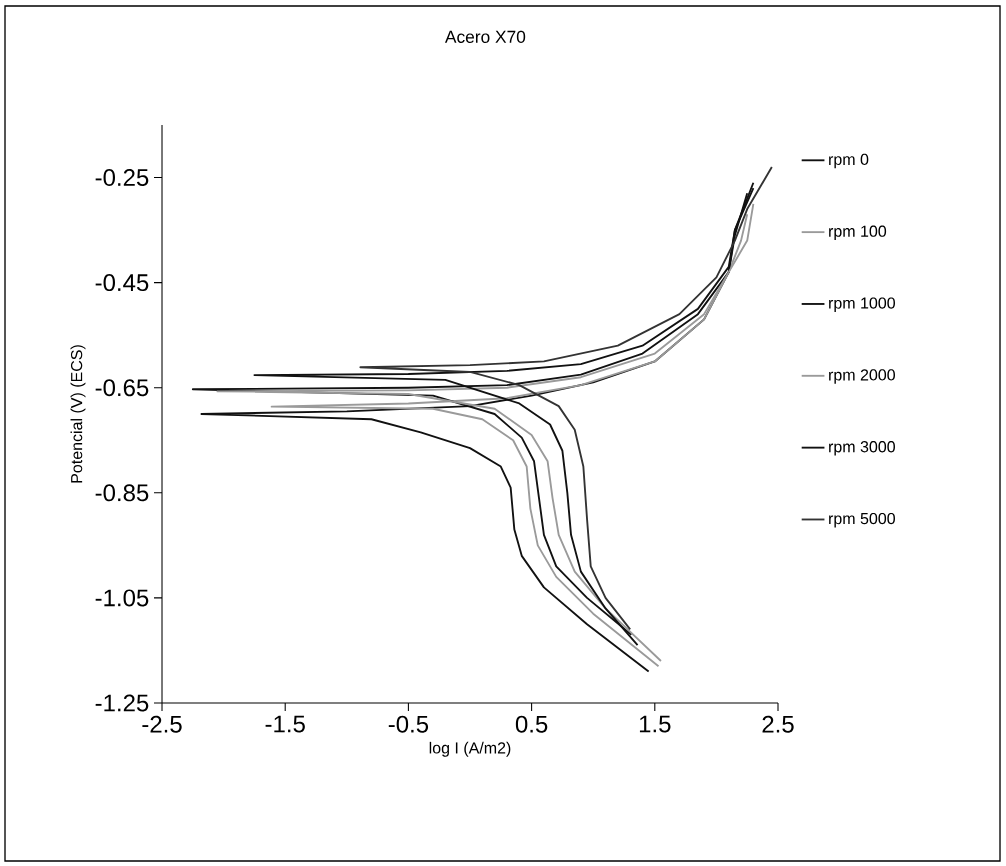  Describe the element at coordinates (655, 724) in the screenshot. I see `x-tick-label: 1.5` at that location.